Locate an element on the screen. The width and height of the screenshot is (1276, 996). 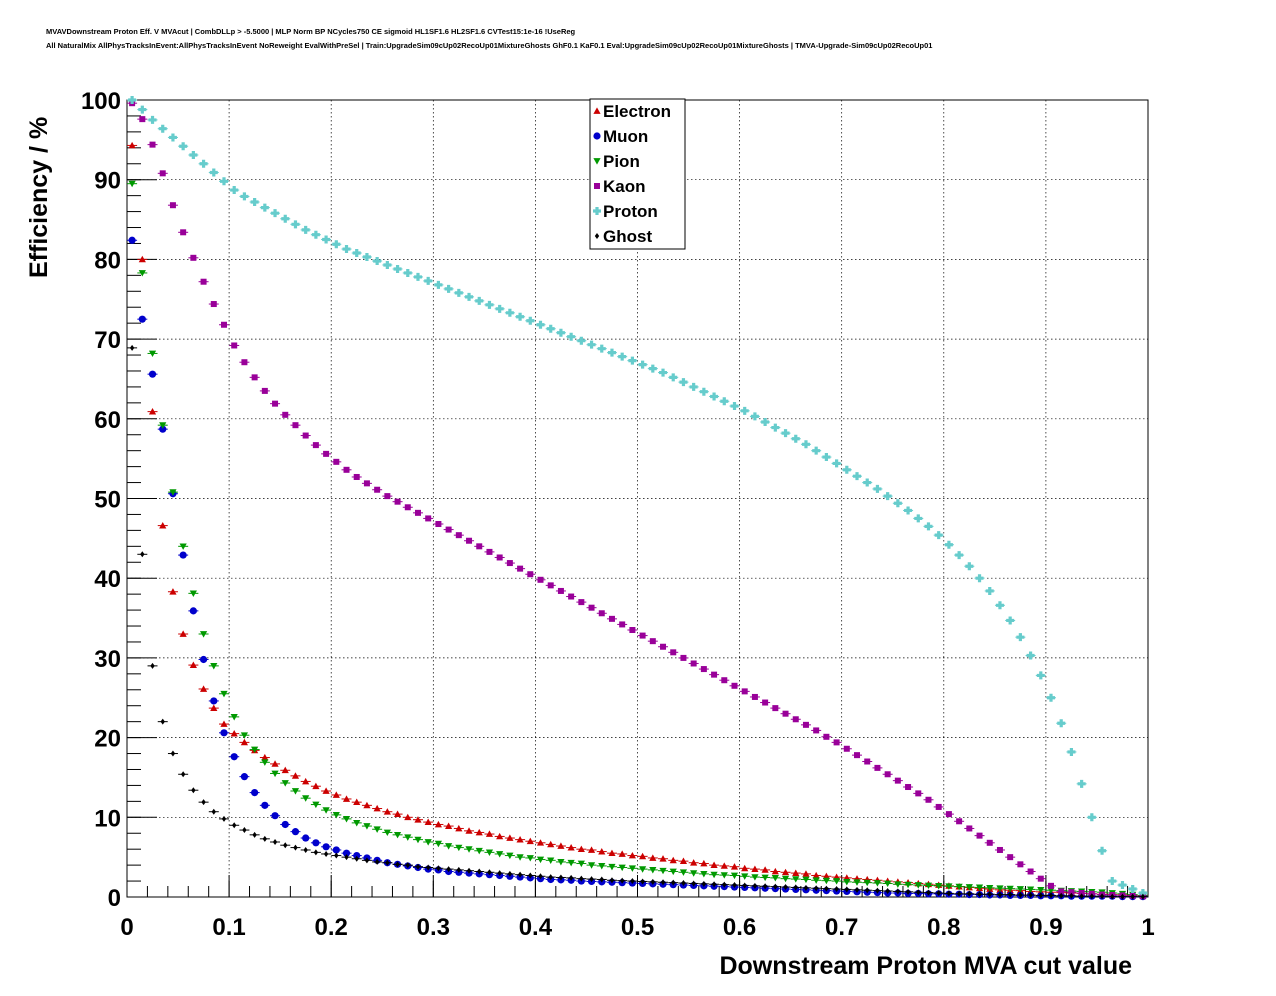
y-tick-label: 50 is located at coordinates (107, 500).